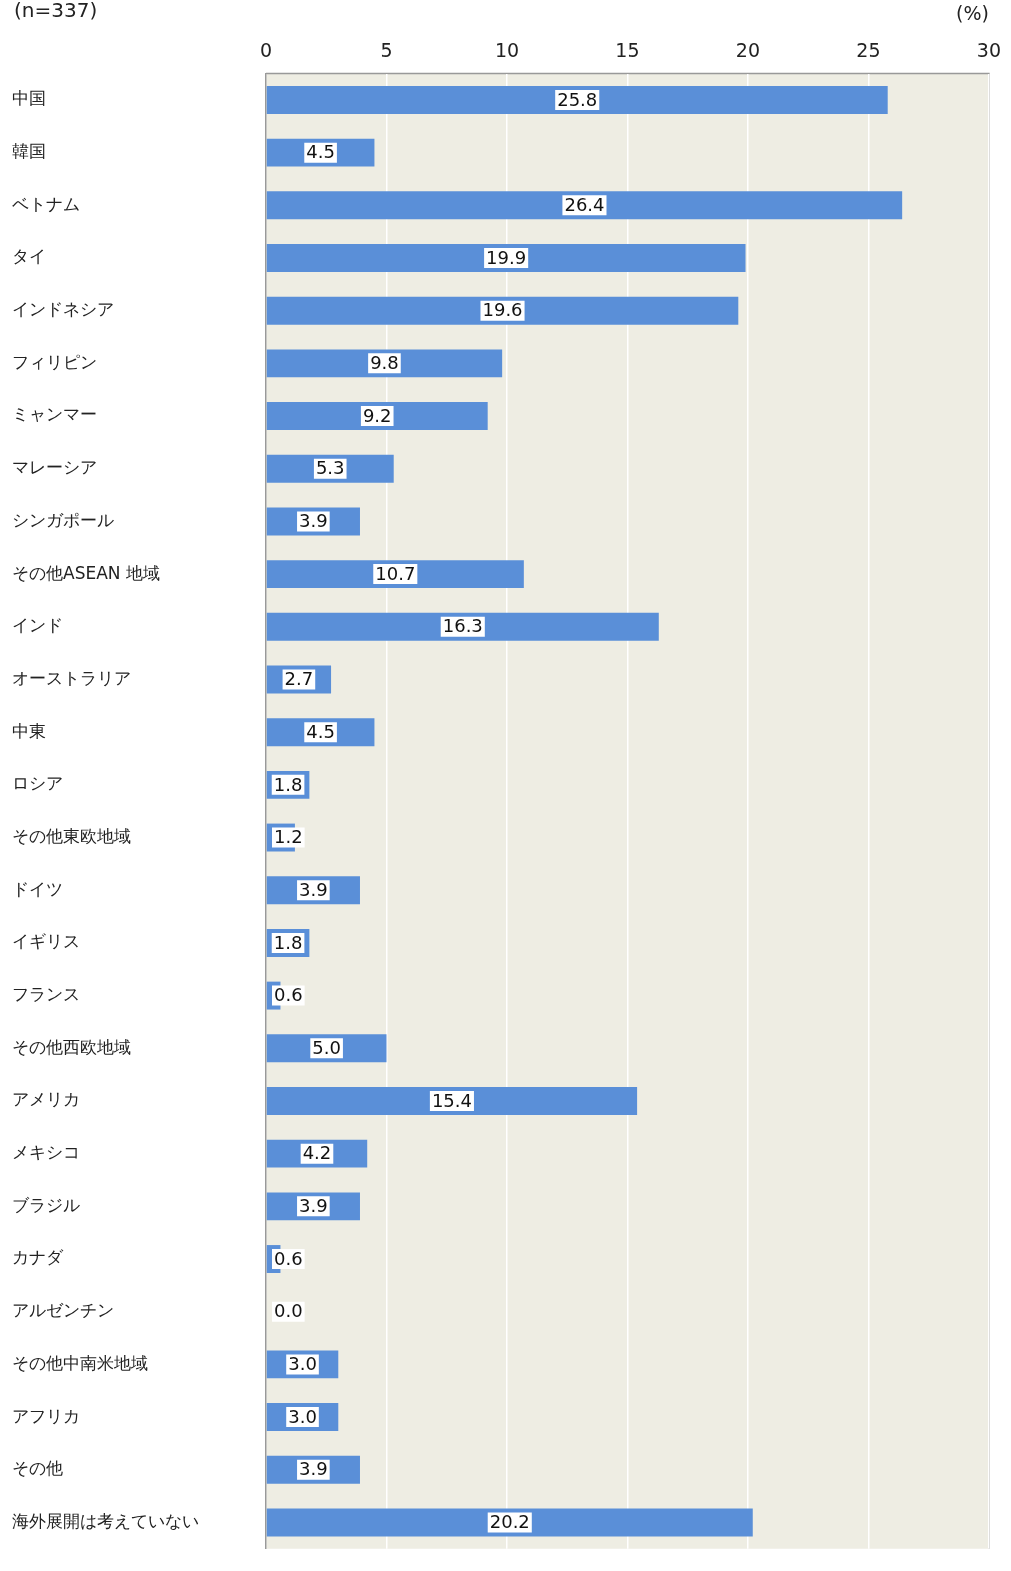  What do you see at coordinates (288, 837) in the screenshot?
I see `data-label: 1.2` at bounding box center [288, 837].